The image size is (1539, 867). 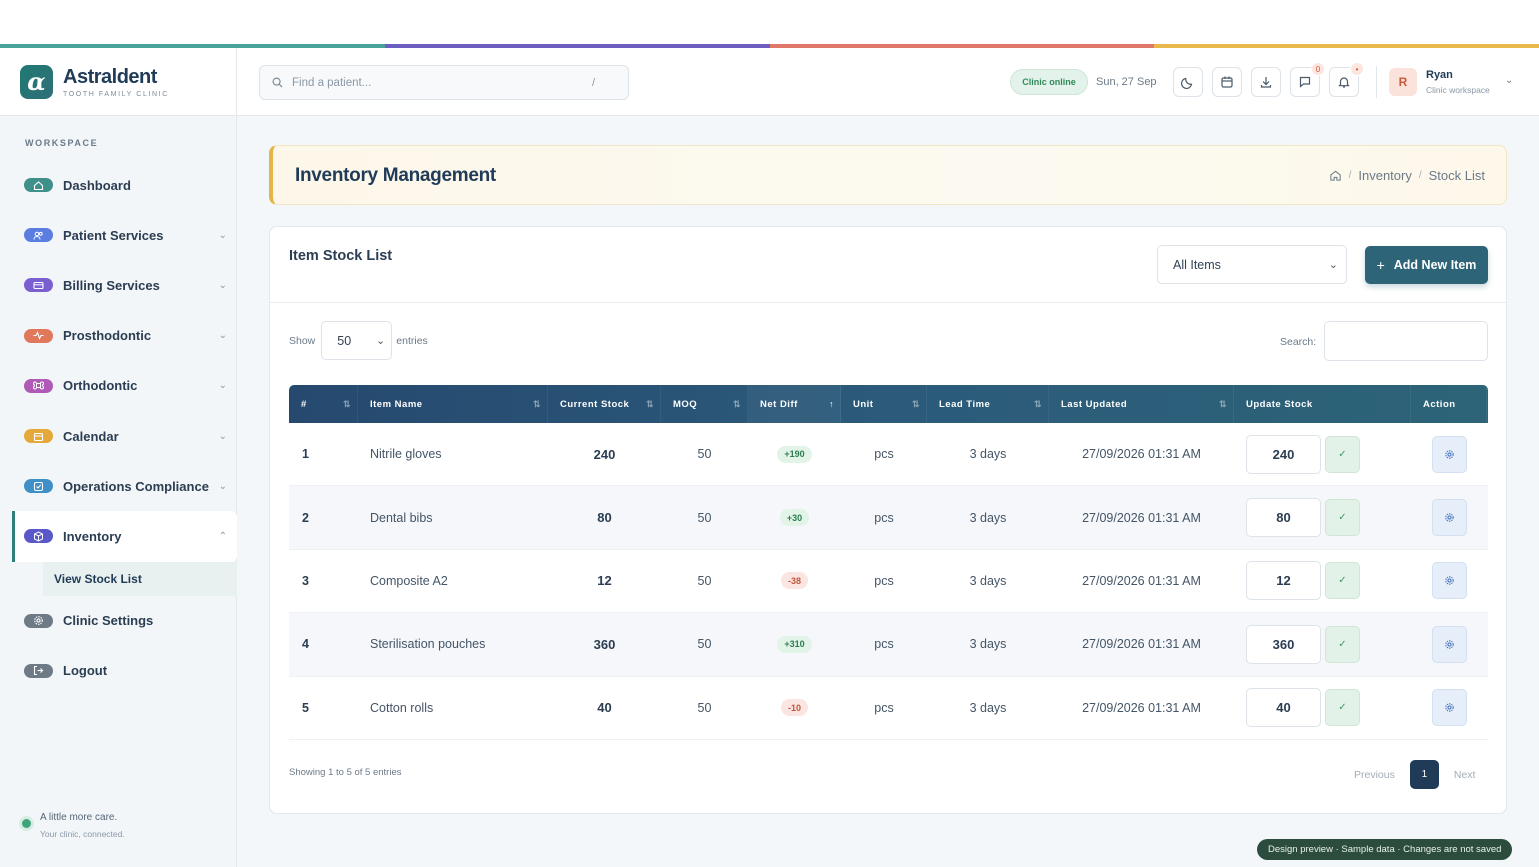 What do you see at coordinates (118, 185) in the screenshot?
I see `sidebar-item-dashboard: Dashboard` at bounding box center [118, 185].